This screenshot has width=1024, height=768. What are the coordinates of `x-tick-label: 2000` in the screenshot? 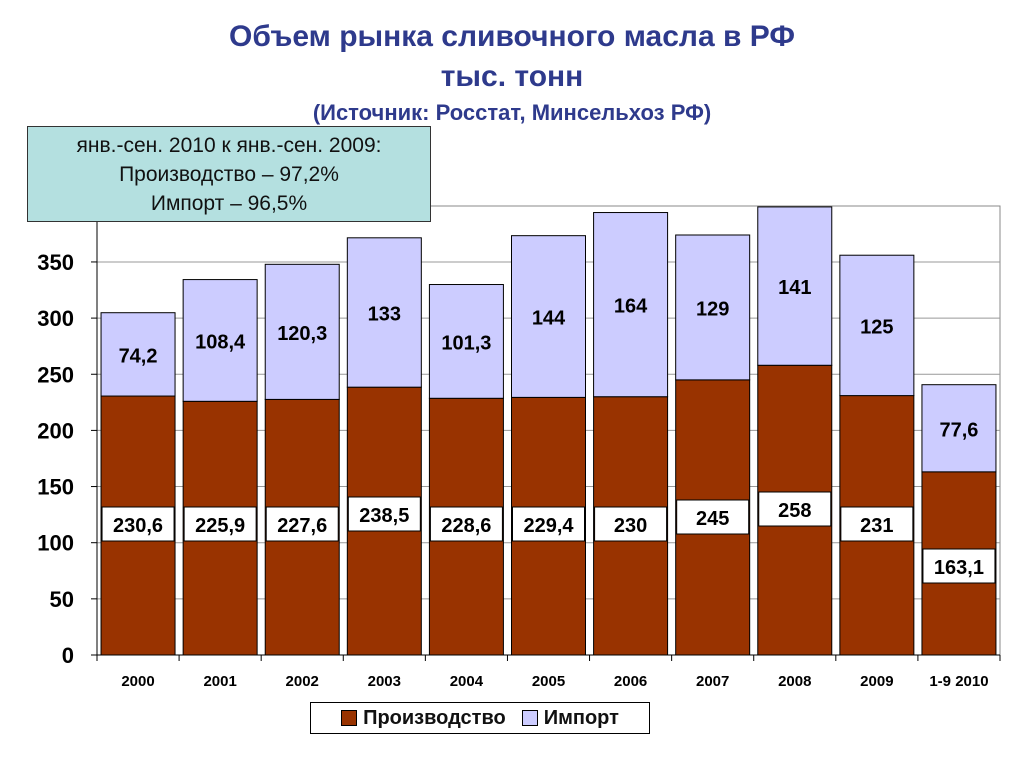 It's located at (137, 681).